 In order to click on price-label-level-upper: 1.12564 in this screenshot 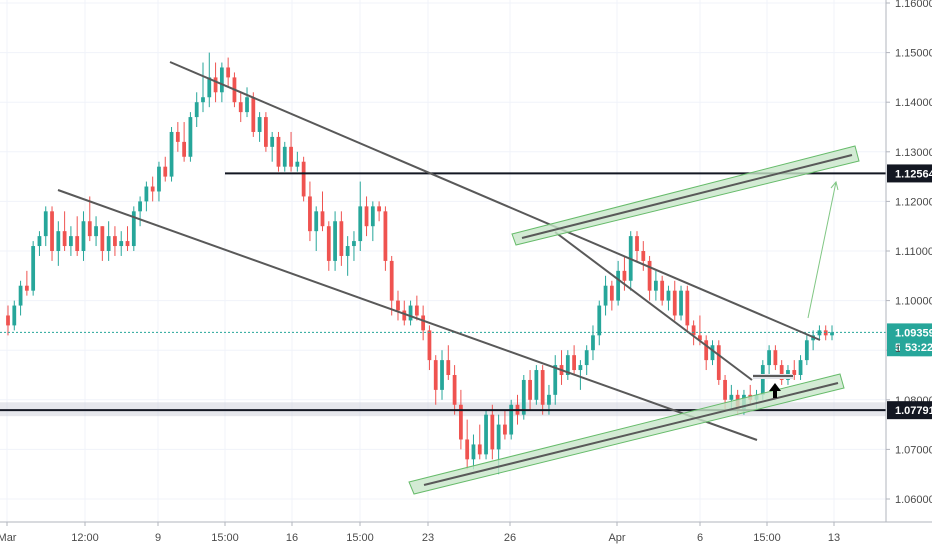, I will do `click(909, 173)`.